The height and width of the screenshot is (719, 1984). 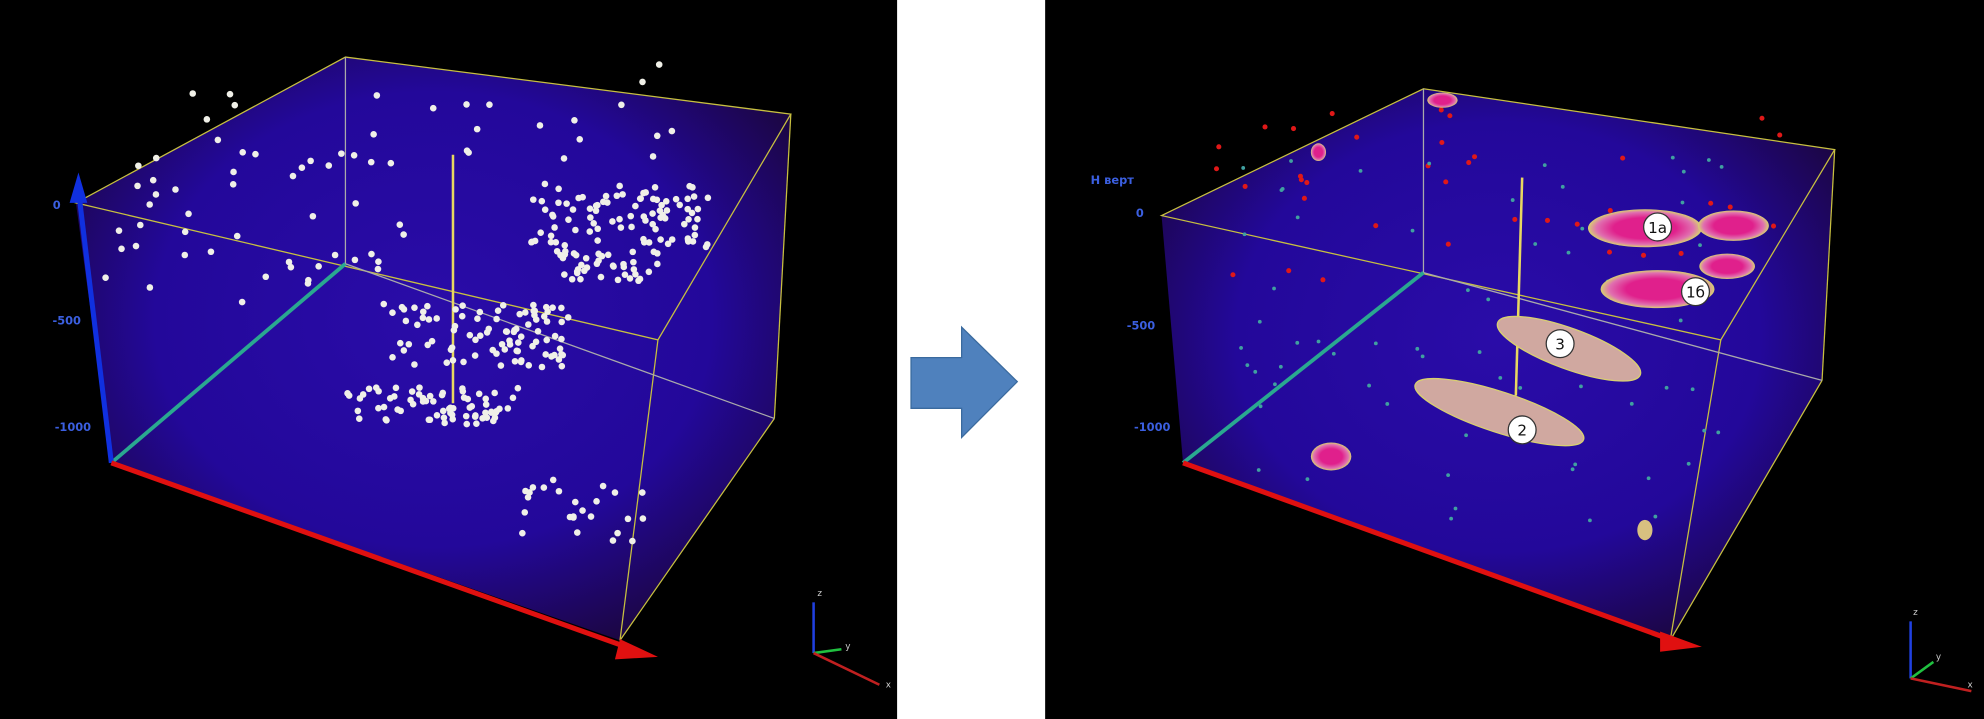 I want to click on gizmo-label: z, so click(x=1915, y=613).